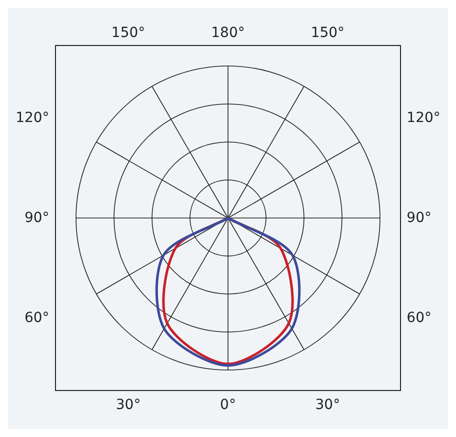 The height and width of the screenshot is (437, 456). What do you see at coordinates (228, 33) in the screenshot?
I see `spoke-label: 180°` at bounding box center [228, 33].